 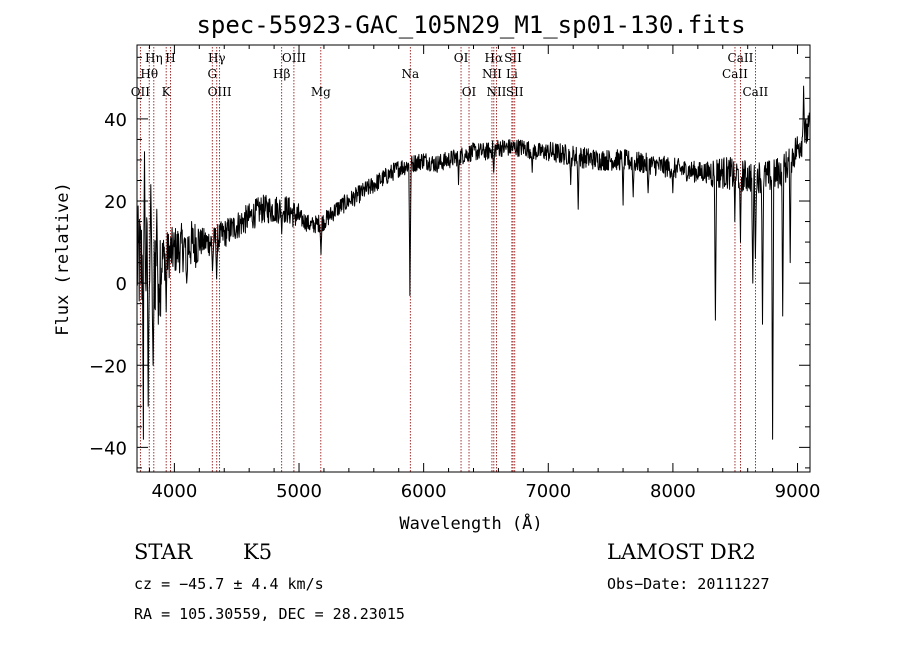 I want to click on line-marker-label: G, so click(x=212, y=74).